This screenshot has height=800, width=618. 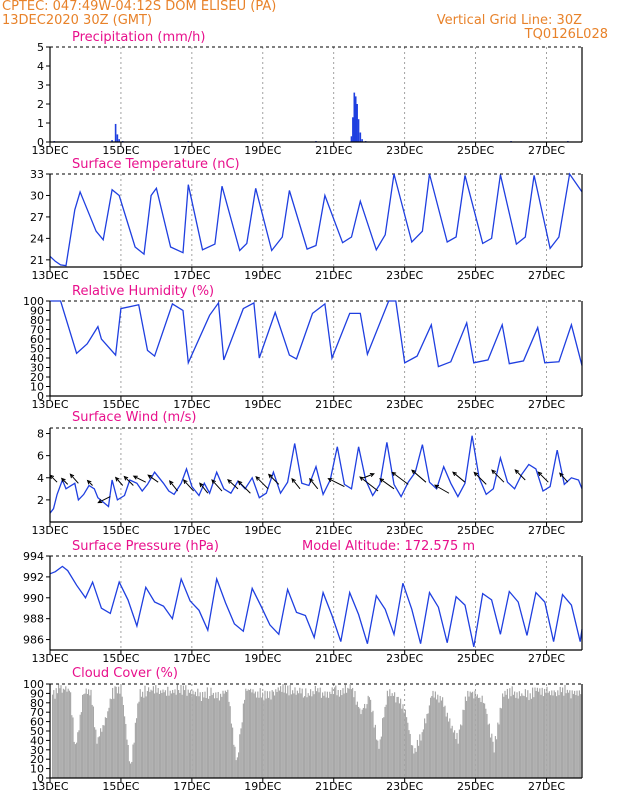 What do you see at coordinates (262, 786) in the screenshot?
I see `cloud-x-tick-label: 19DEC` at bounding box center [262, 786].